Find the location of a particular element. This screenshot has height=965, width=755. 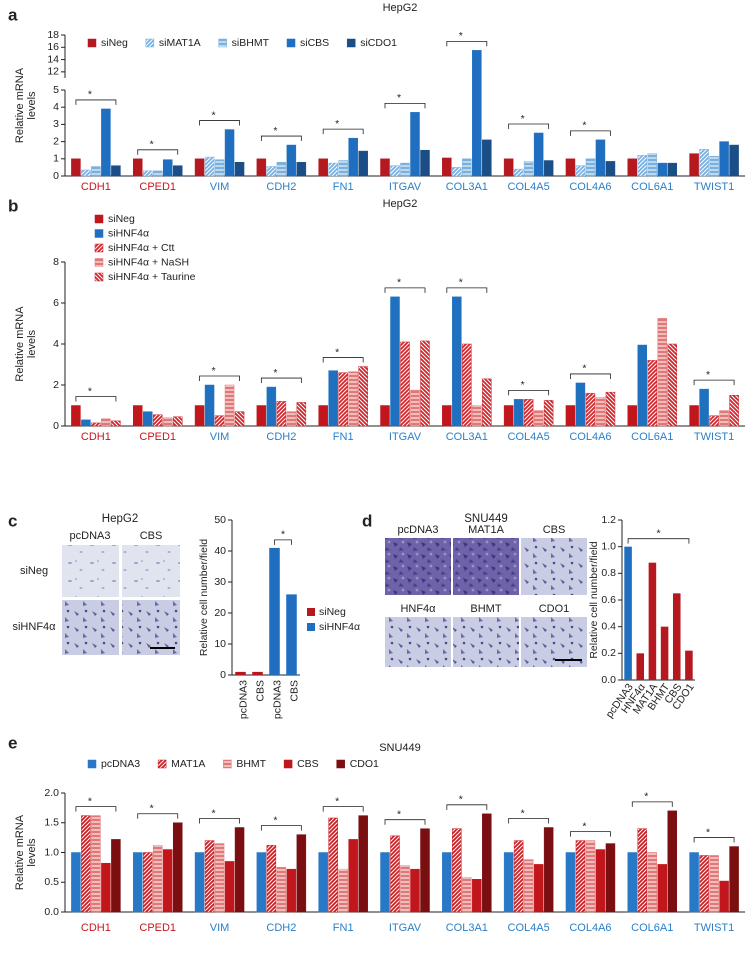

x-tick-label: CDH2 is located at coordinates (281, 928).